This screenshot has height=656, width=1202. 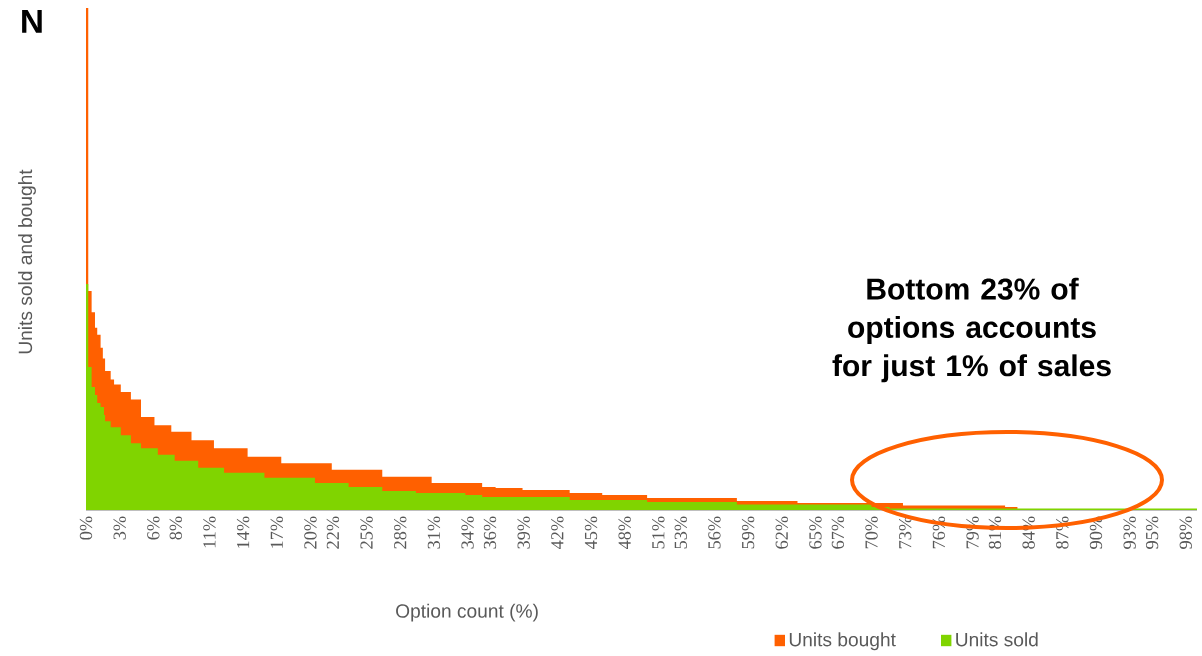 I want to click on x-tick-label: 56%, so click(x=714, y=532).